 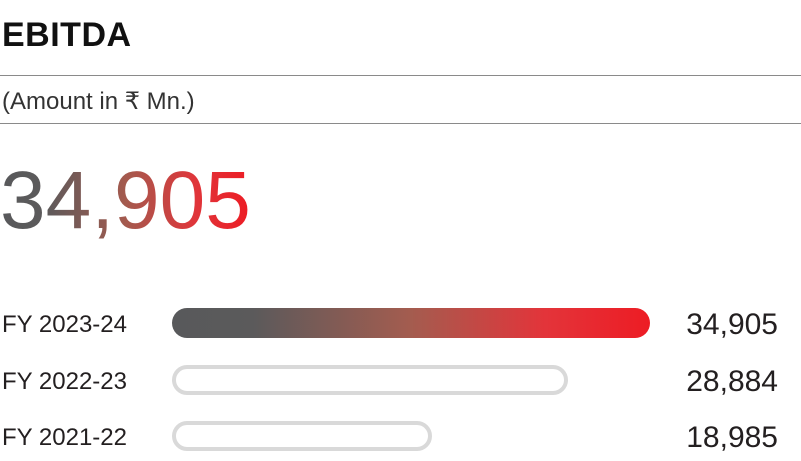 I want to click on category-label: FY 2023-24, so click(x=64, y=324).